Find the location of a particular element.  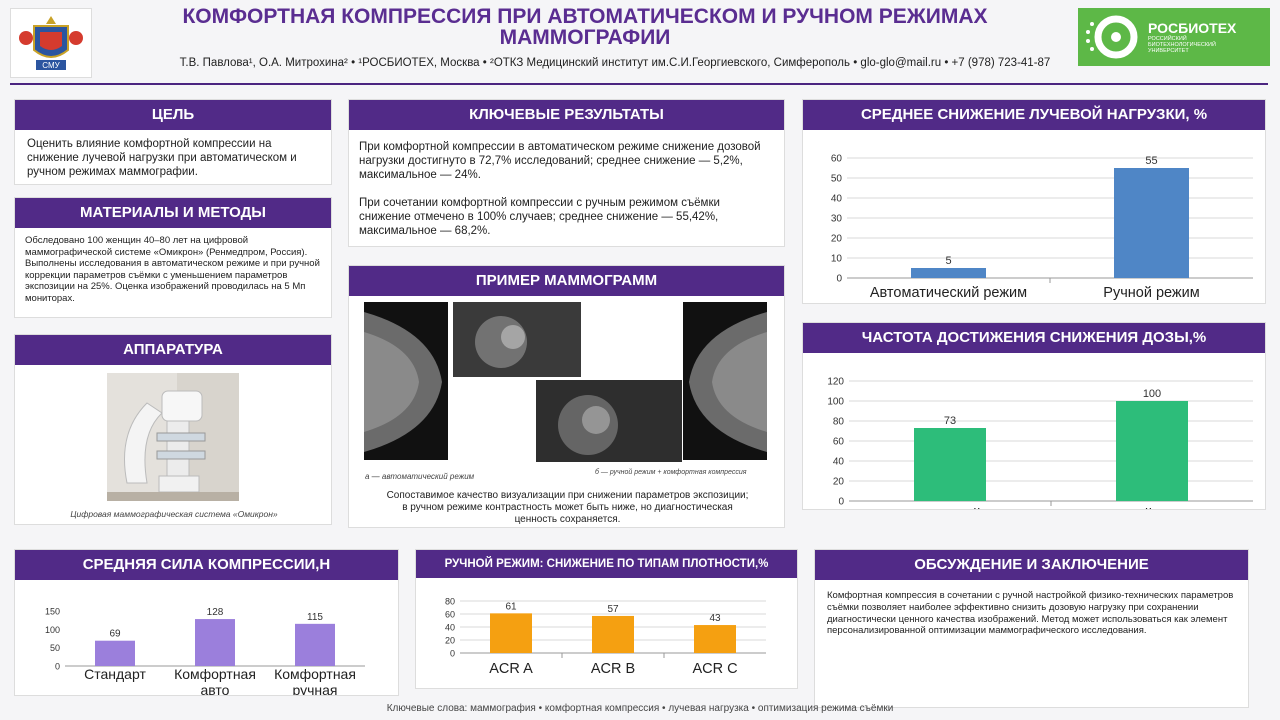

data-label: 5 is located at coordinates (948, 261).